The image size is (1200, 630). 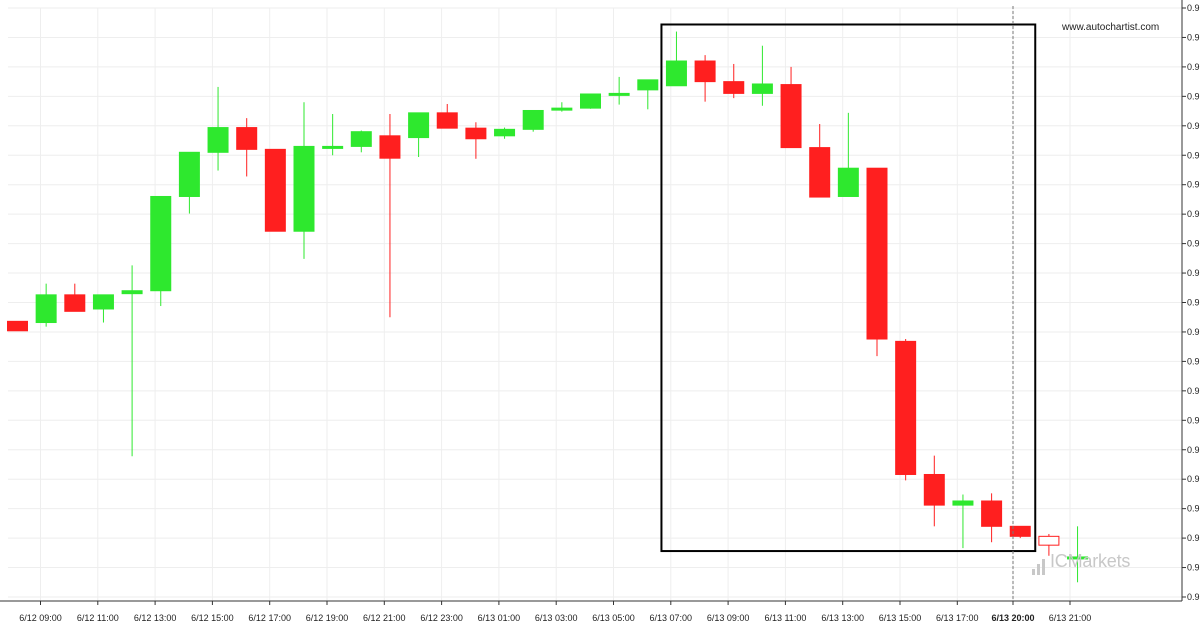 I want to click on x-tick-label: 6/13 17:00, so click(x=957, y=618).